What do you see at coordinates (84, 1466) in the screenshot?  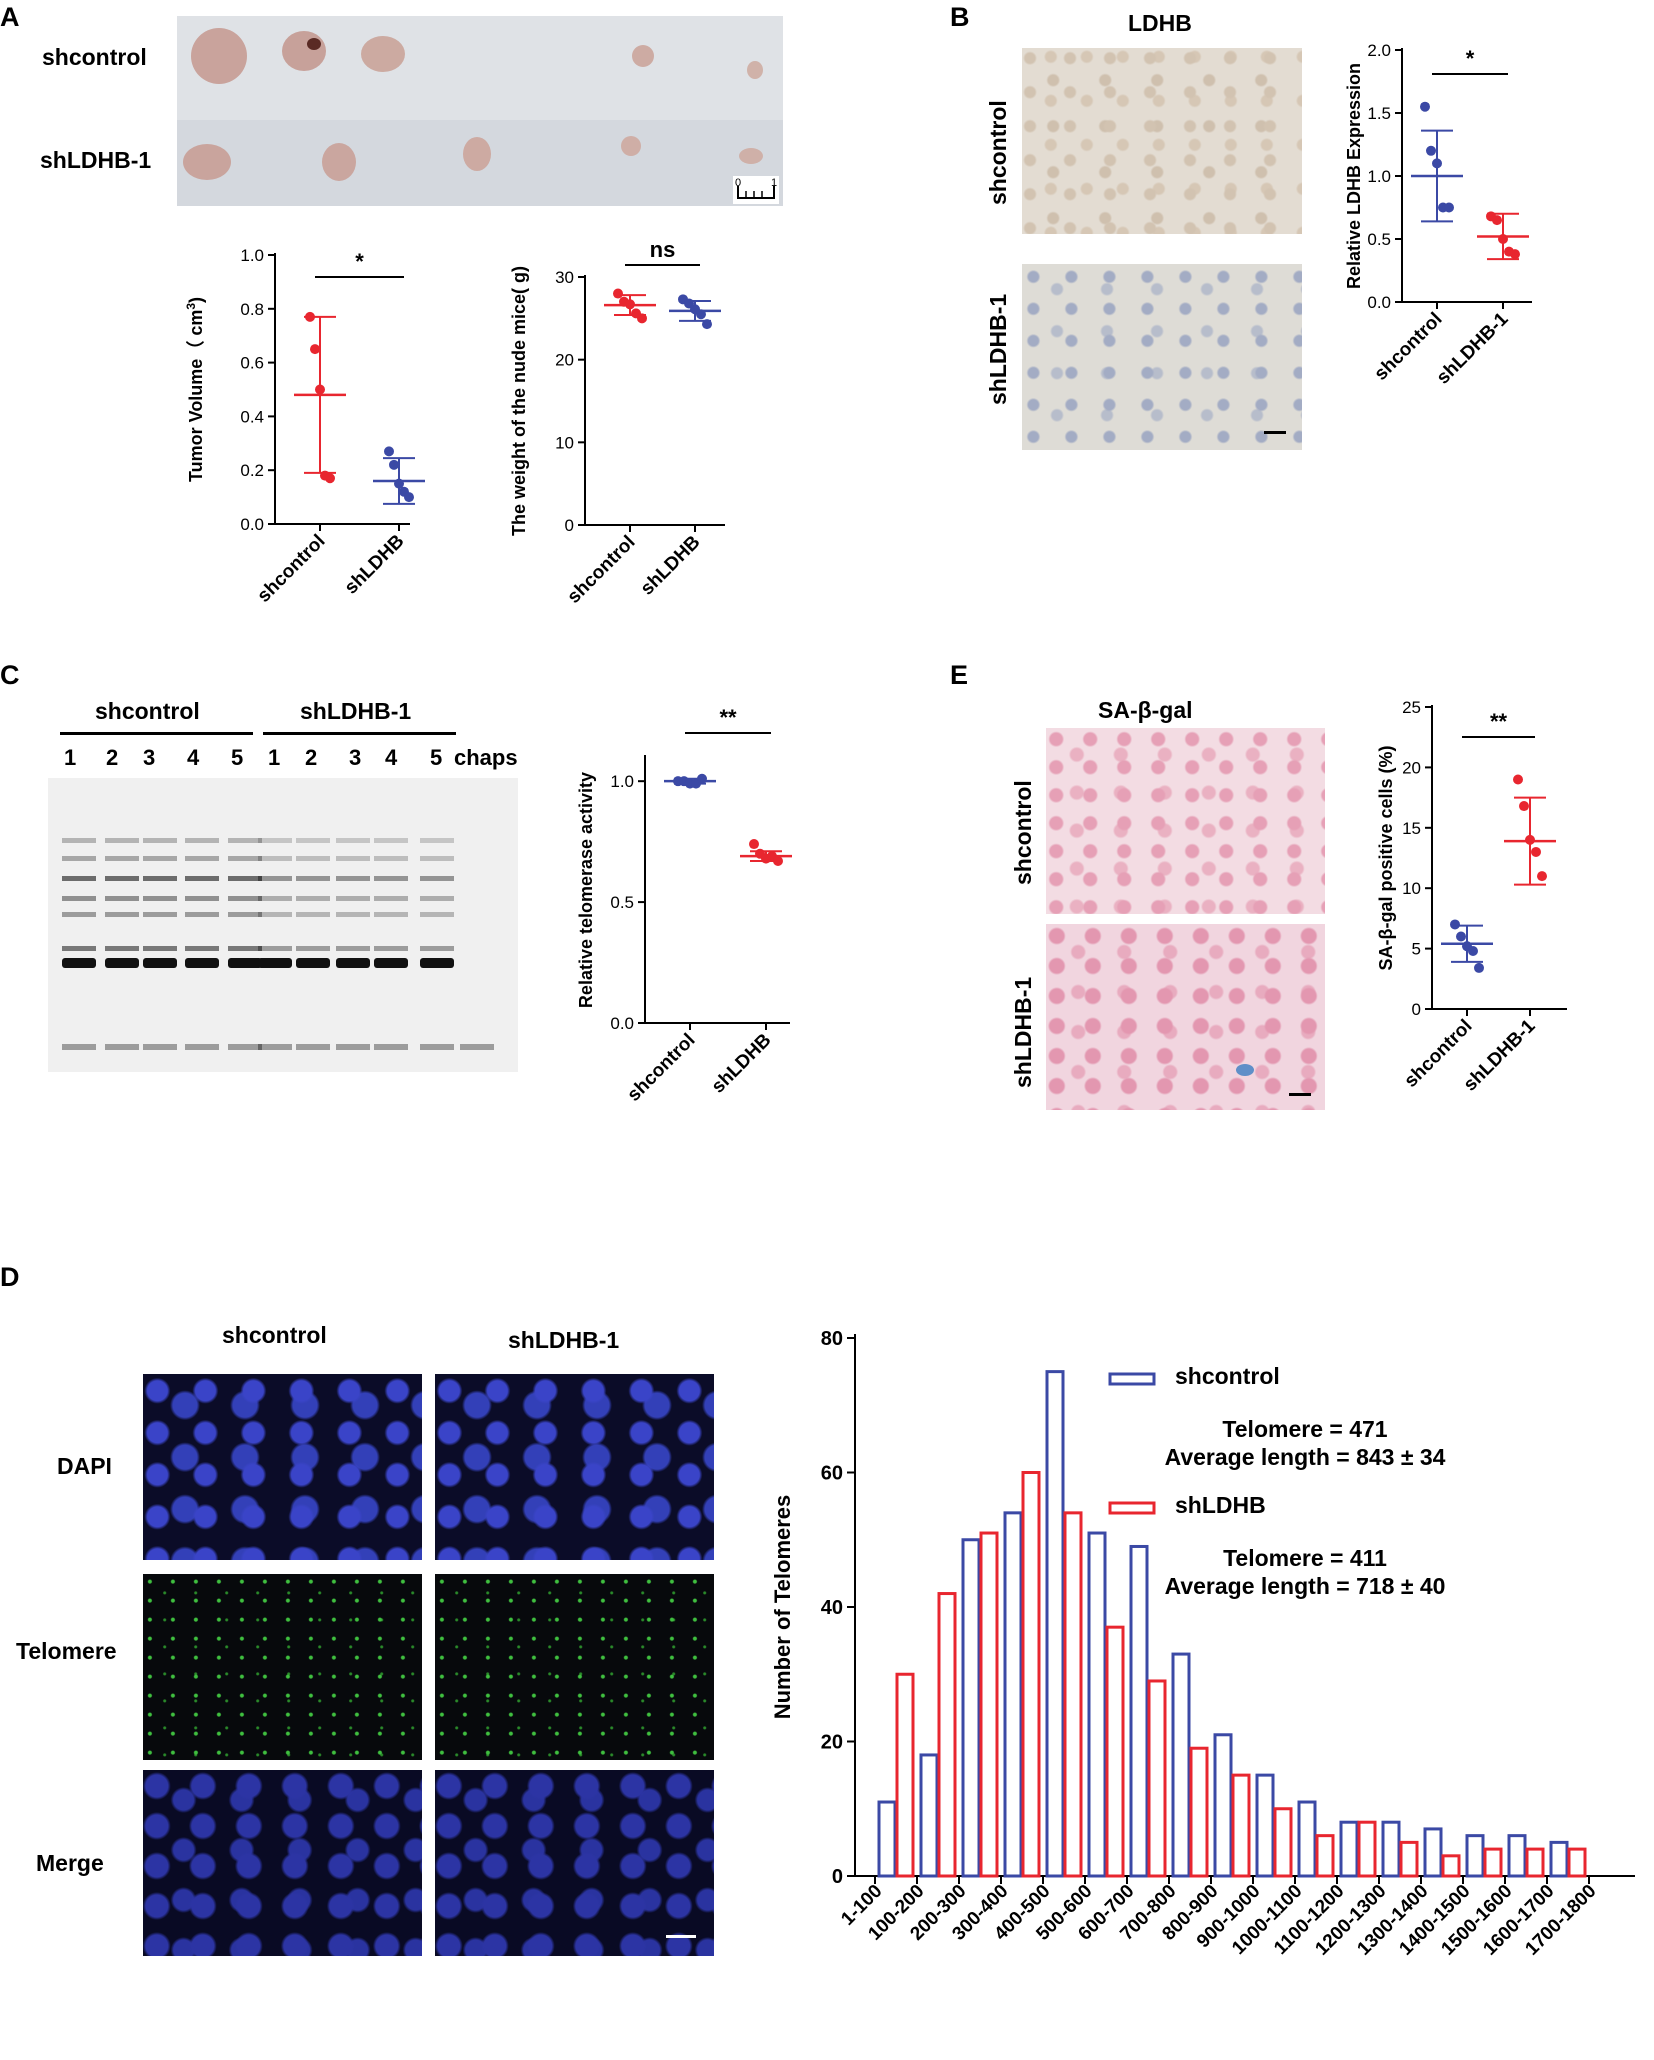 I see `fish-row-label-dapi: DAPI` at bounding box center [84, 1466].